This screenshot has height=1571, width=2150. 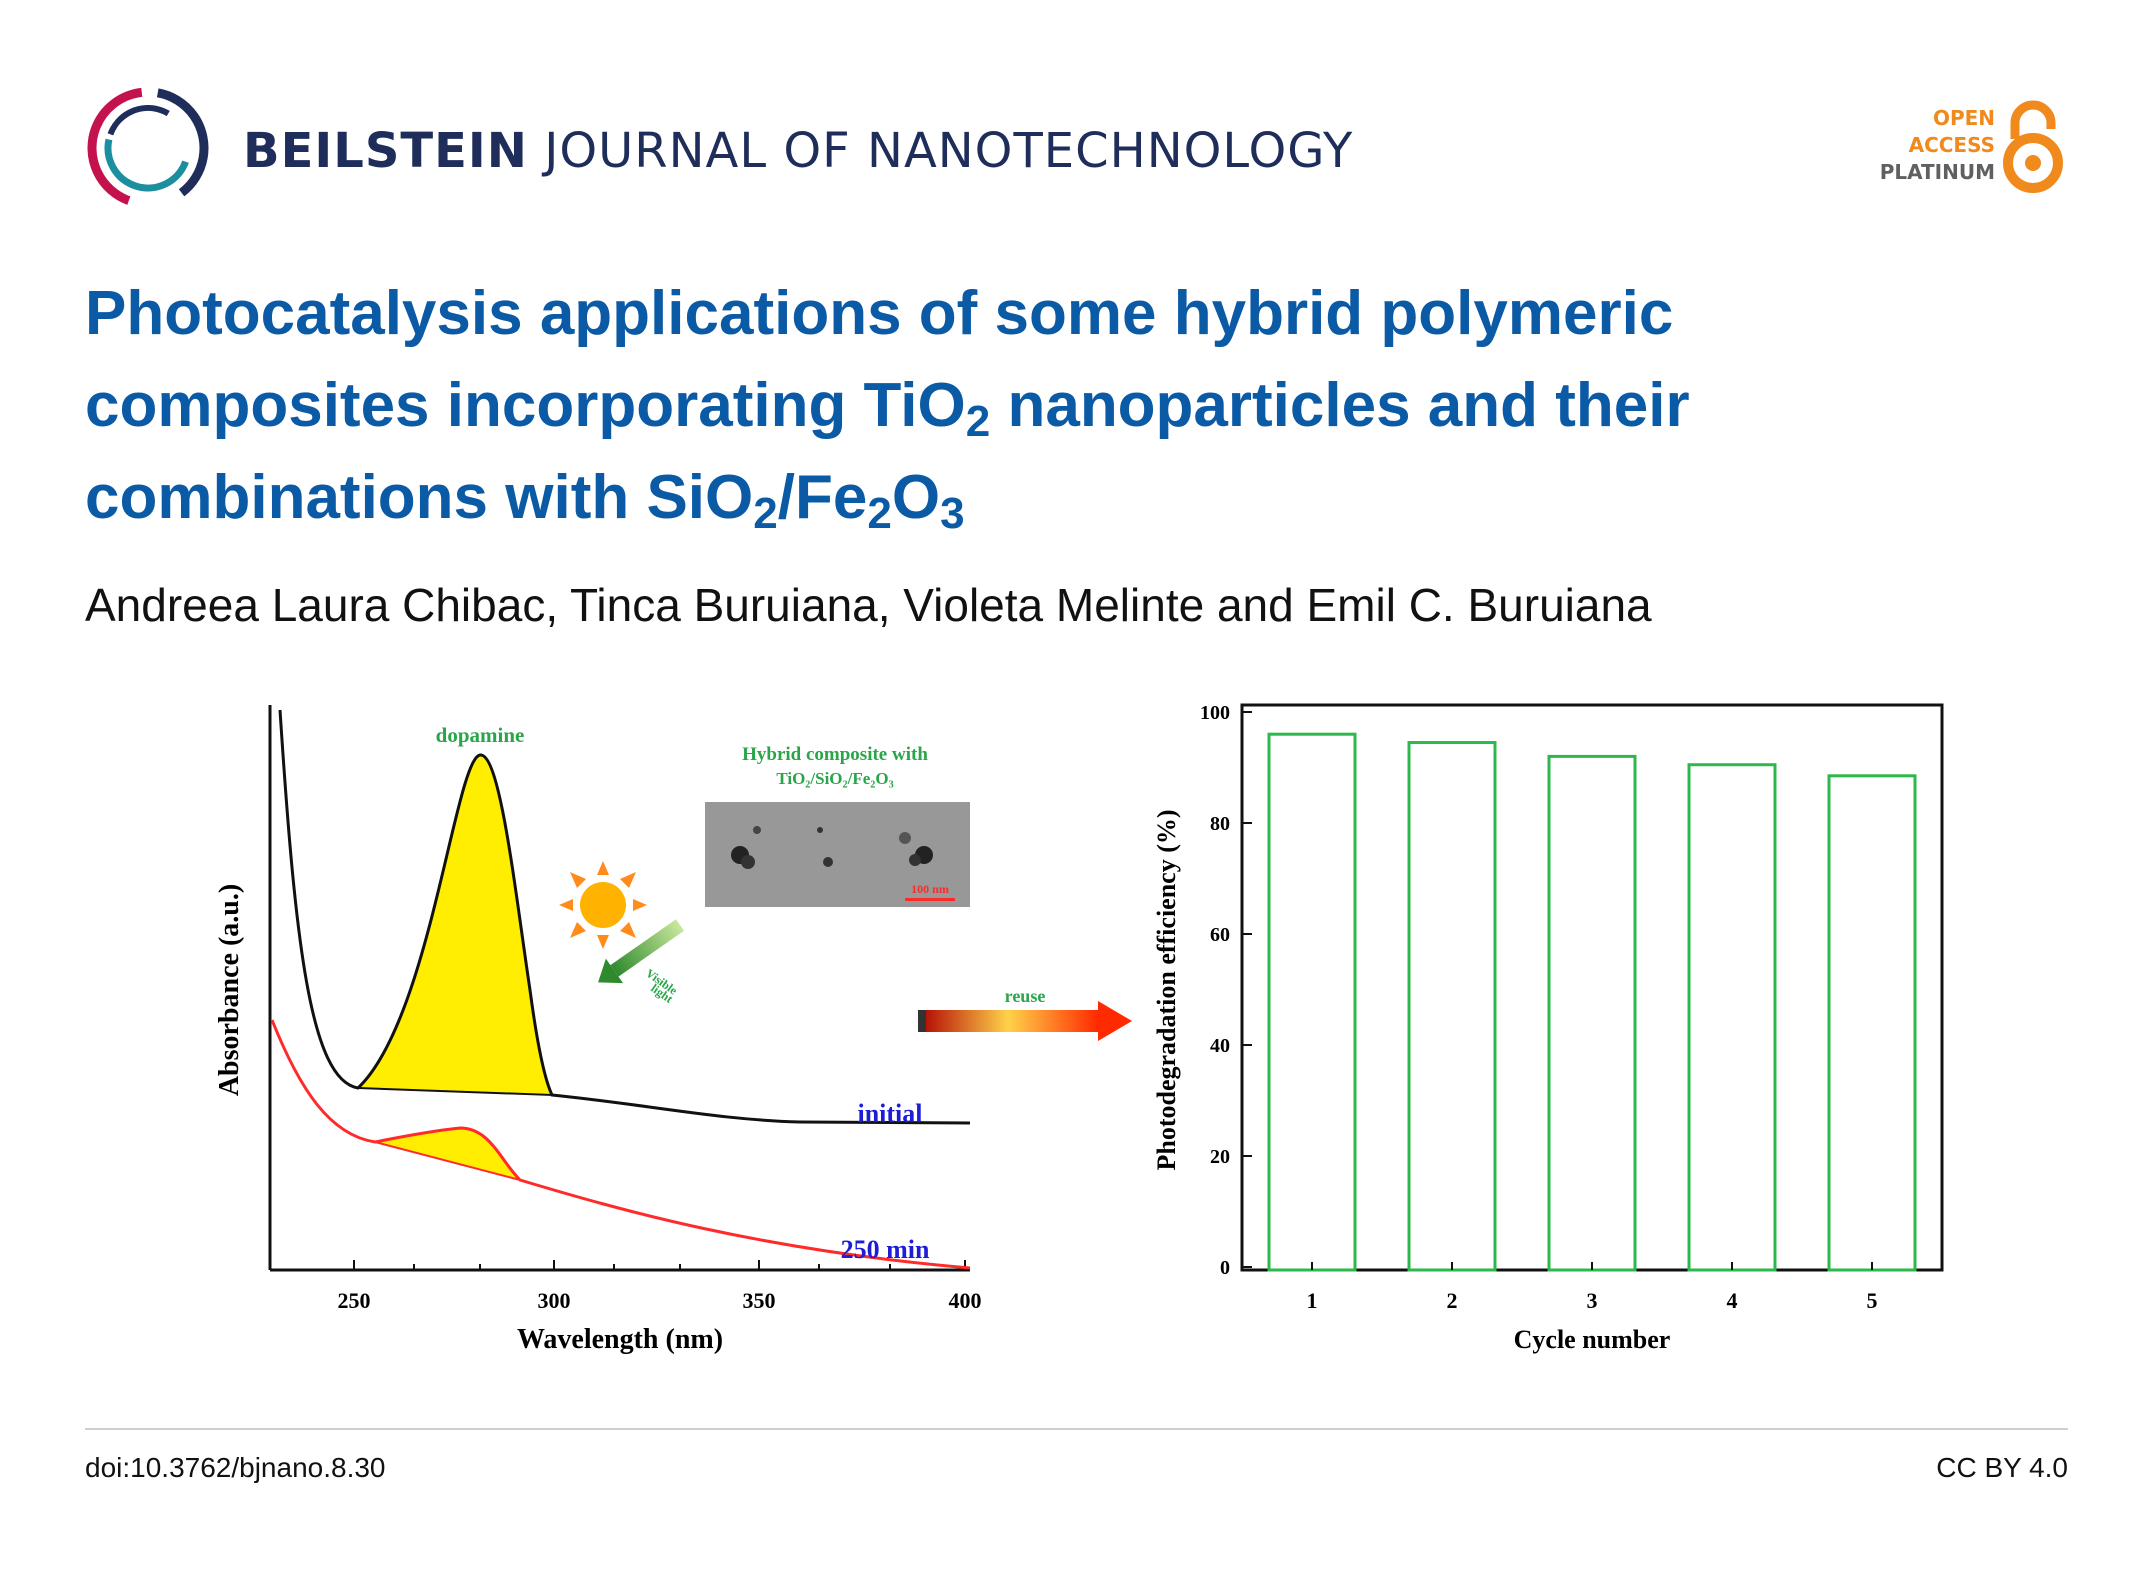 I want to click on sun-icon, so click(x=603, y=905).